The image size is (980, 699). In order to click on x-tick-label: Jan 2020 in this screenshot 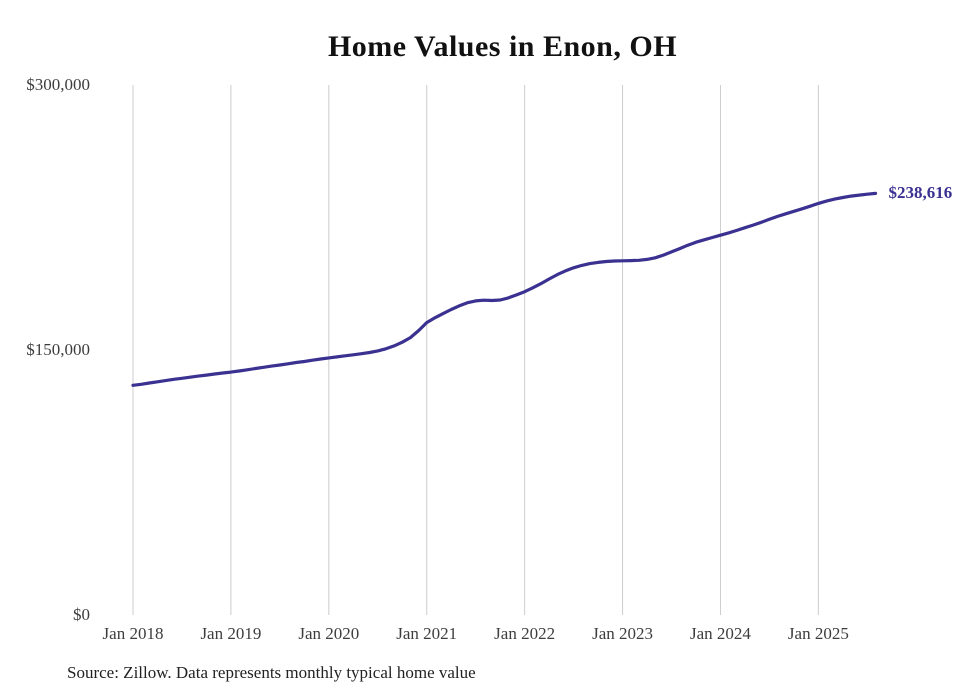, I will do `click(329, 633)`.